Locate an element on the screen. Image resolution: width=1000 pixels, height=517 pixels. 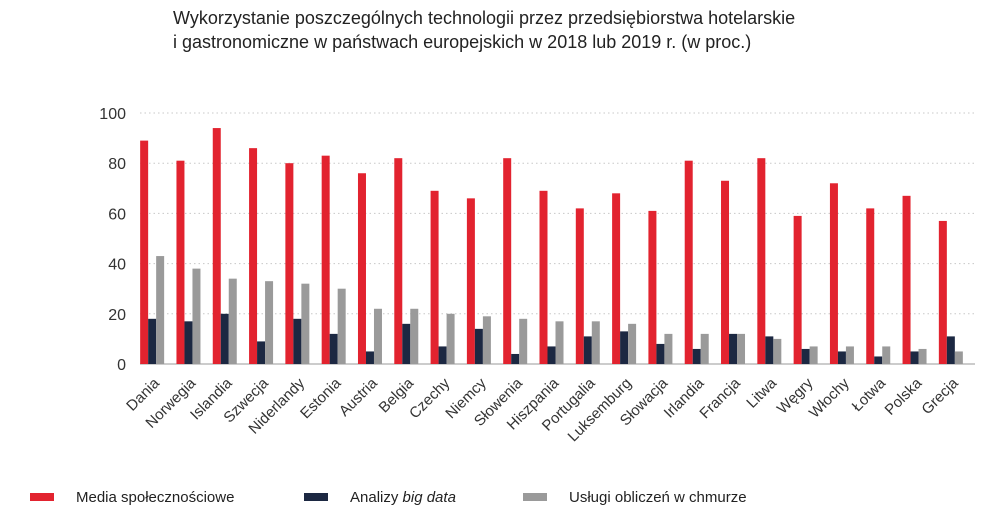
legend-label-big-data-prefix: Analizy is located at coordinates (376, 497).